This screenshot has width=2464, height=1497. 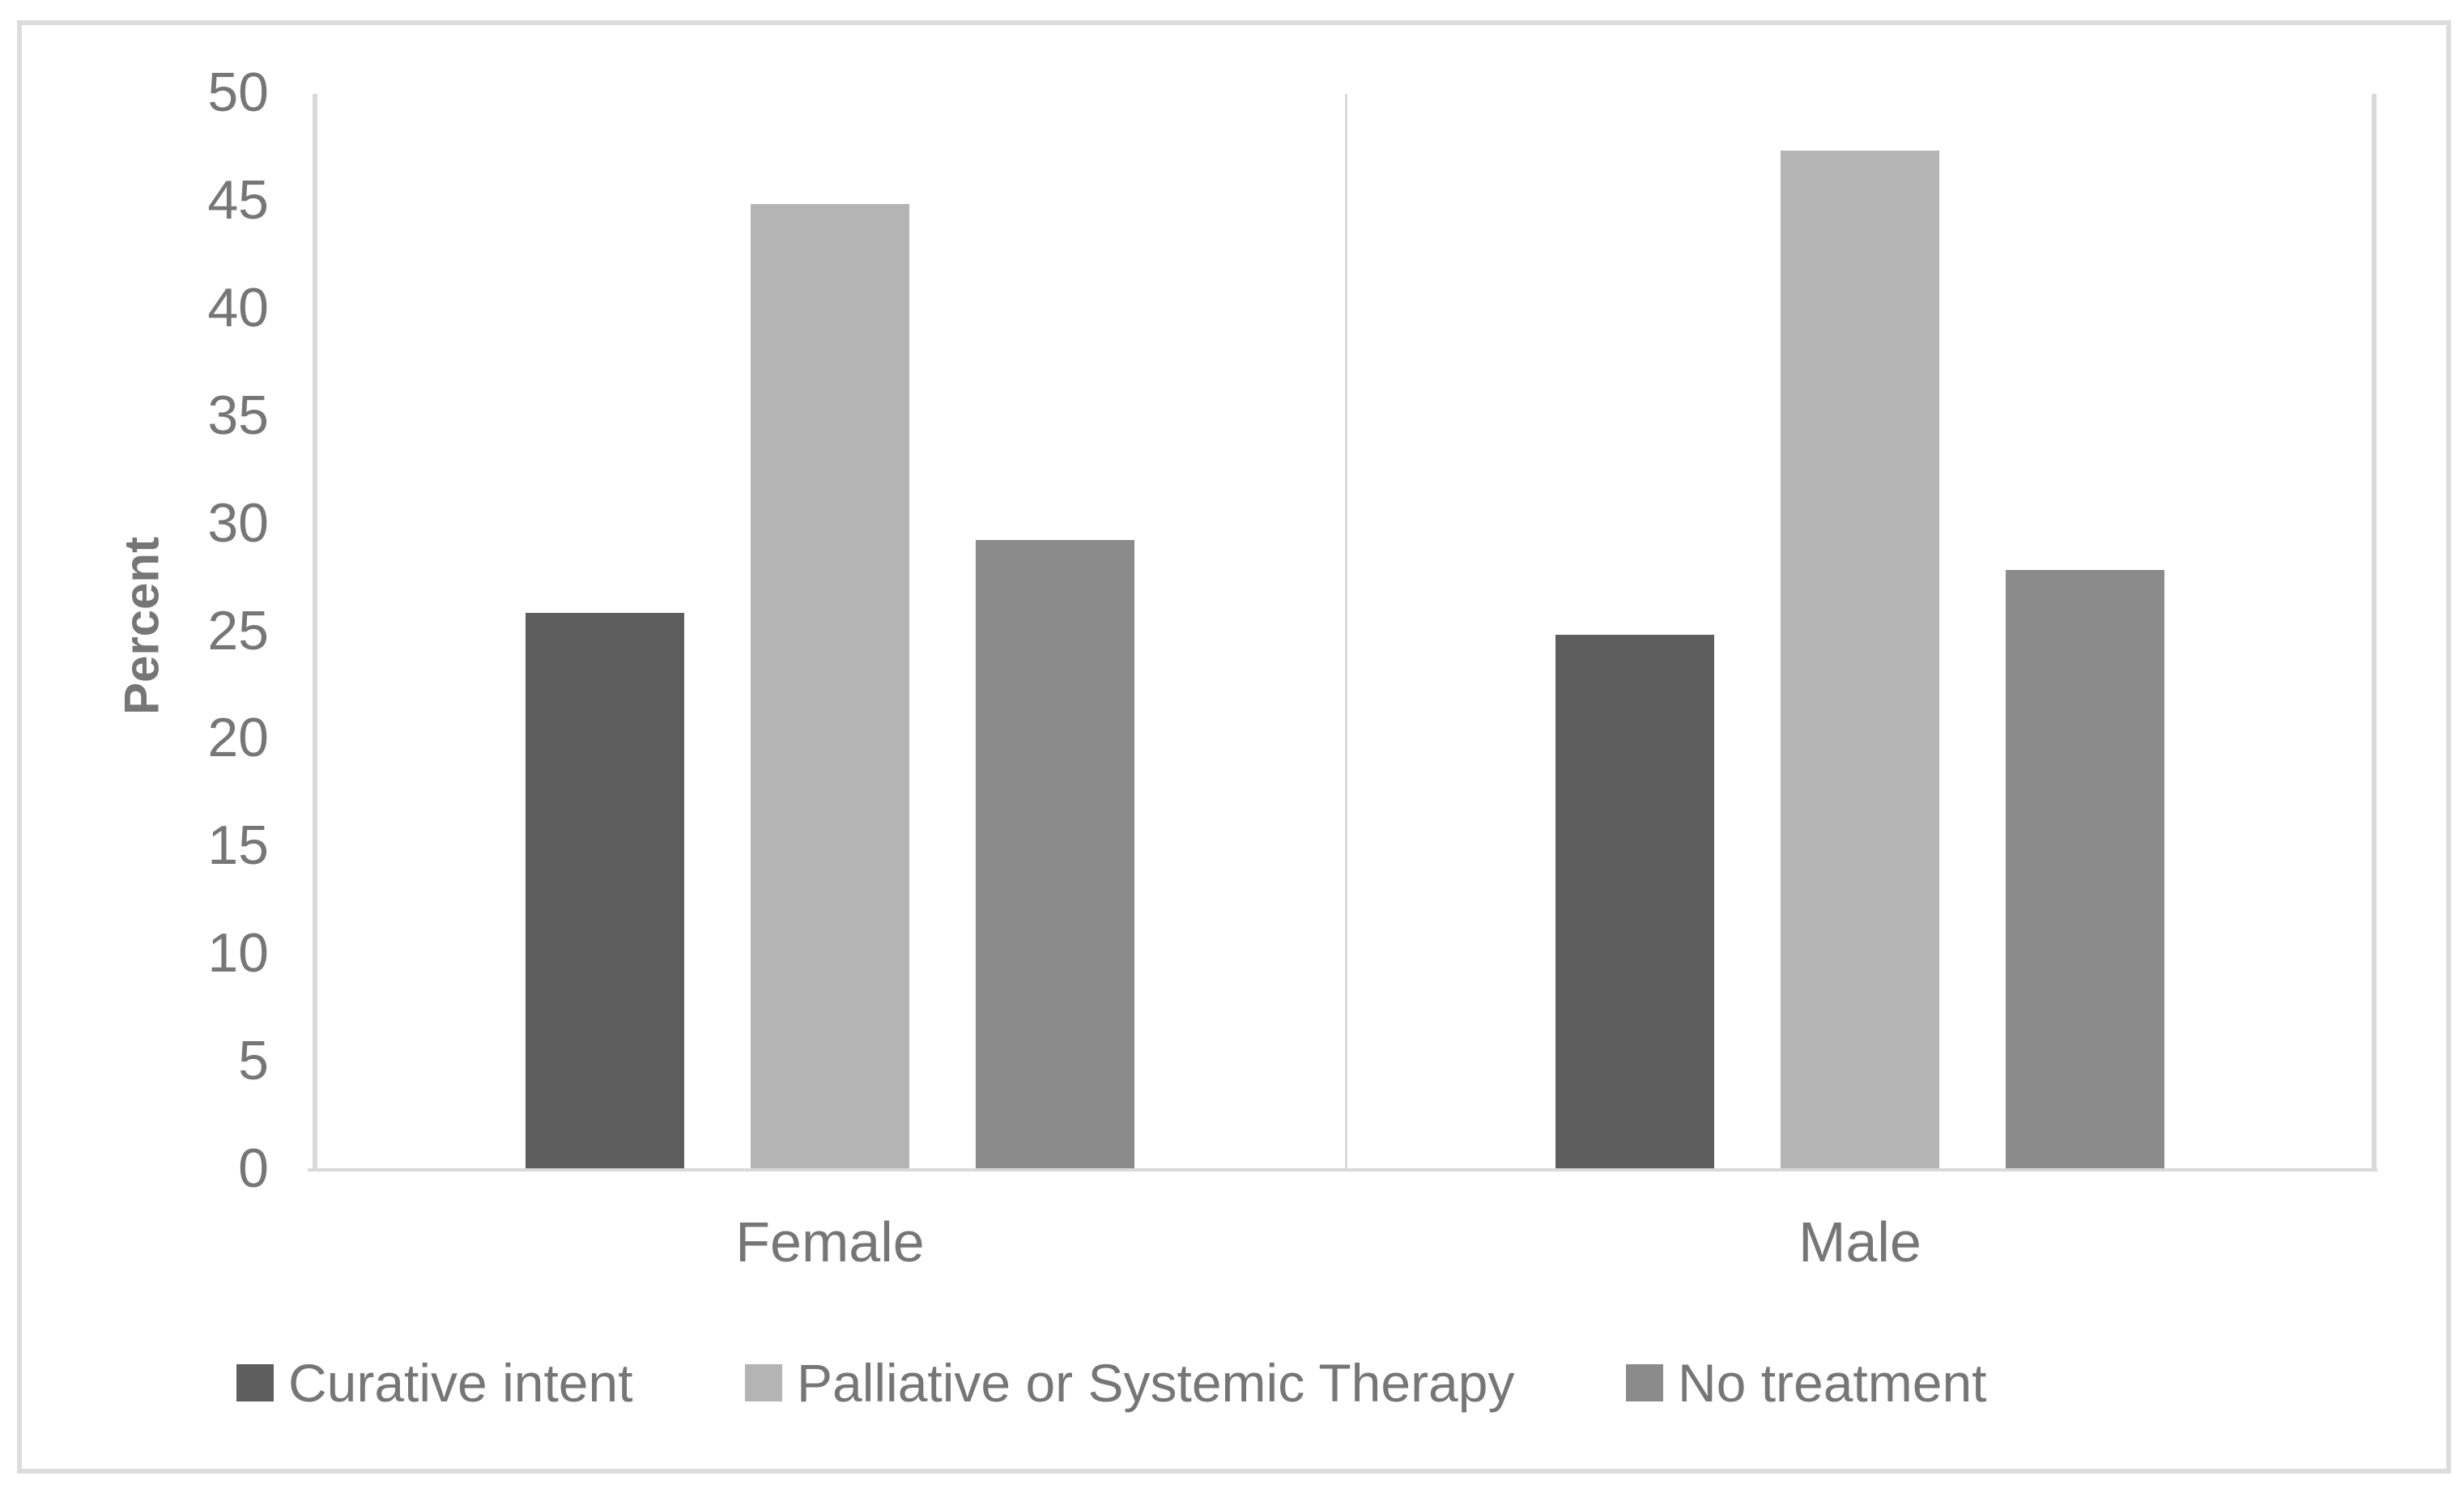 What do you see at coordinates (1859, 1242) in the screenshot?
I see `category-label-male: Male` at bounding box center [1859, 1242].